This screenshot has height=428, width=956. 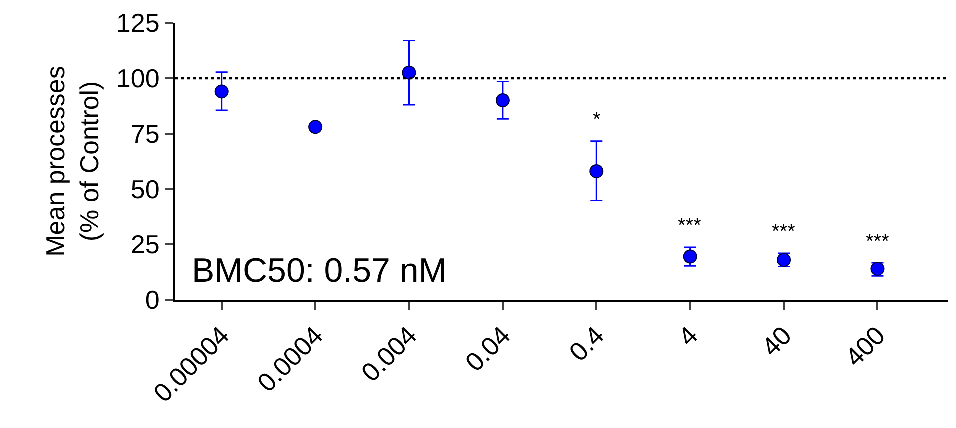 I want to click on y-tick-label: 25, so click(x=145, y=245).